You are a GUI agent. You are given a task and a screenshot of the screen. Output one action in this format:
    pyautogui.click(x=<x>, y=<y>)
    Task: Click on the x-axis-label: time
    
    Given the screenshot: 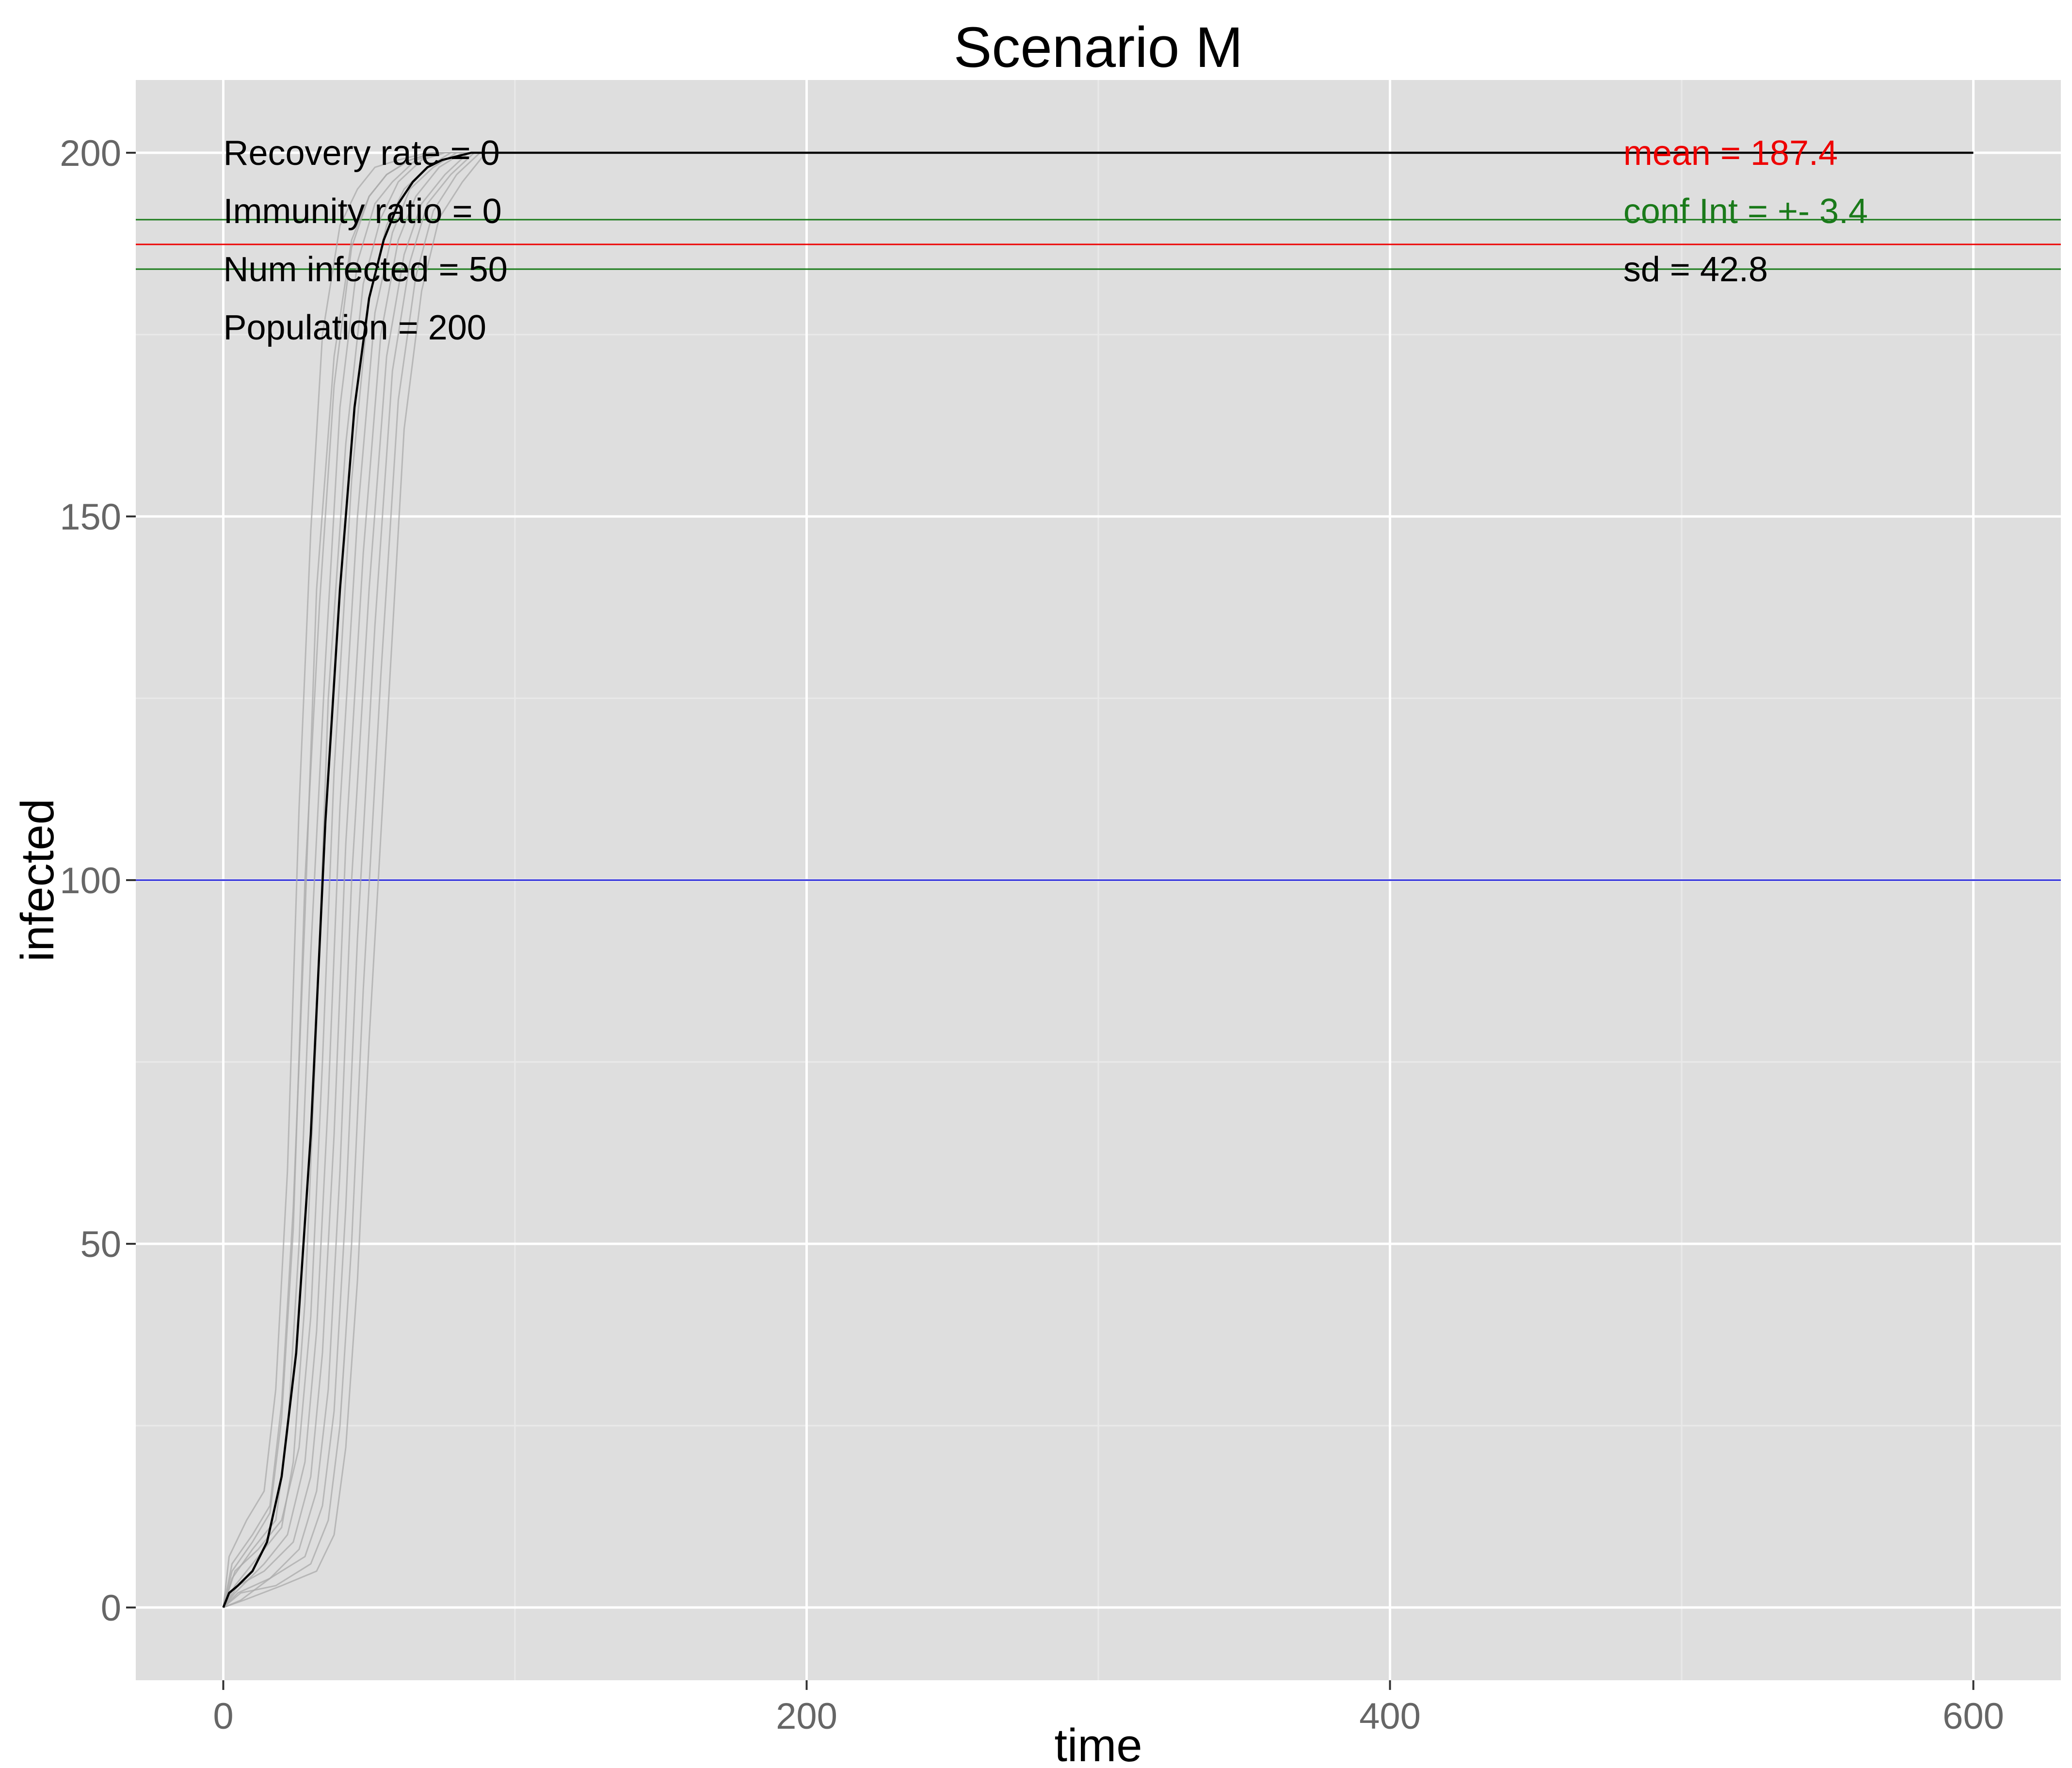 What is the action you would take?
    pyautogui.click(x=1098, y=1744)
    